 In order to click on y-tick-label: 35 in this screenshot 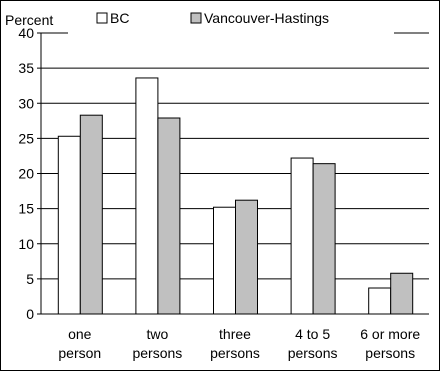, I will do `click(26, 68)`.